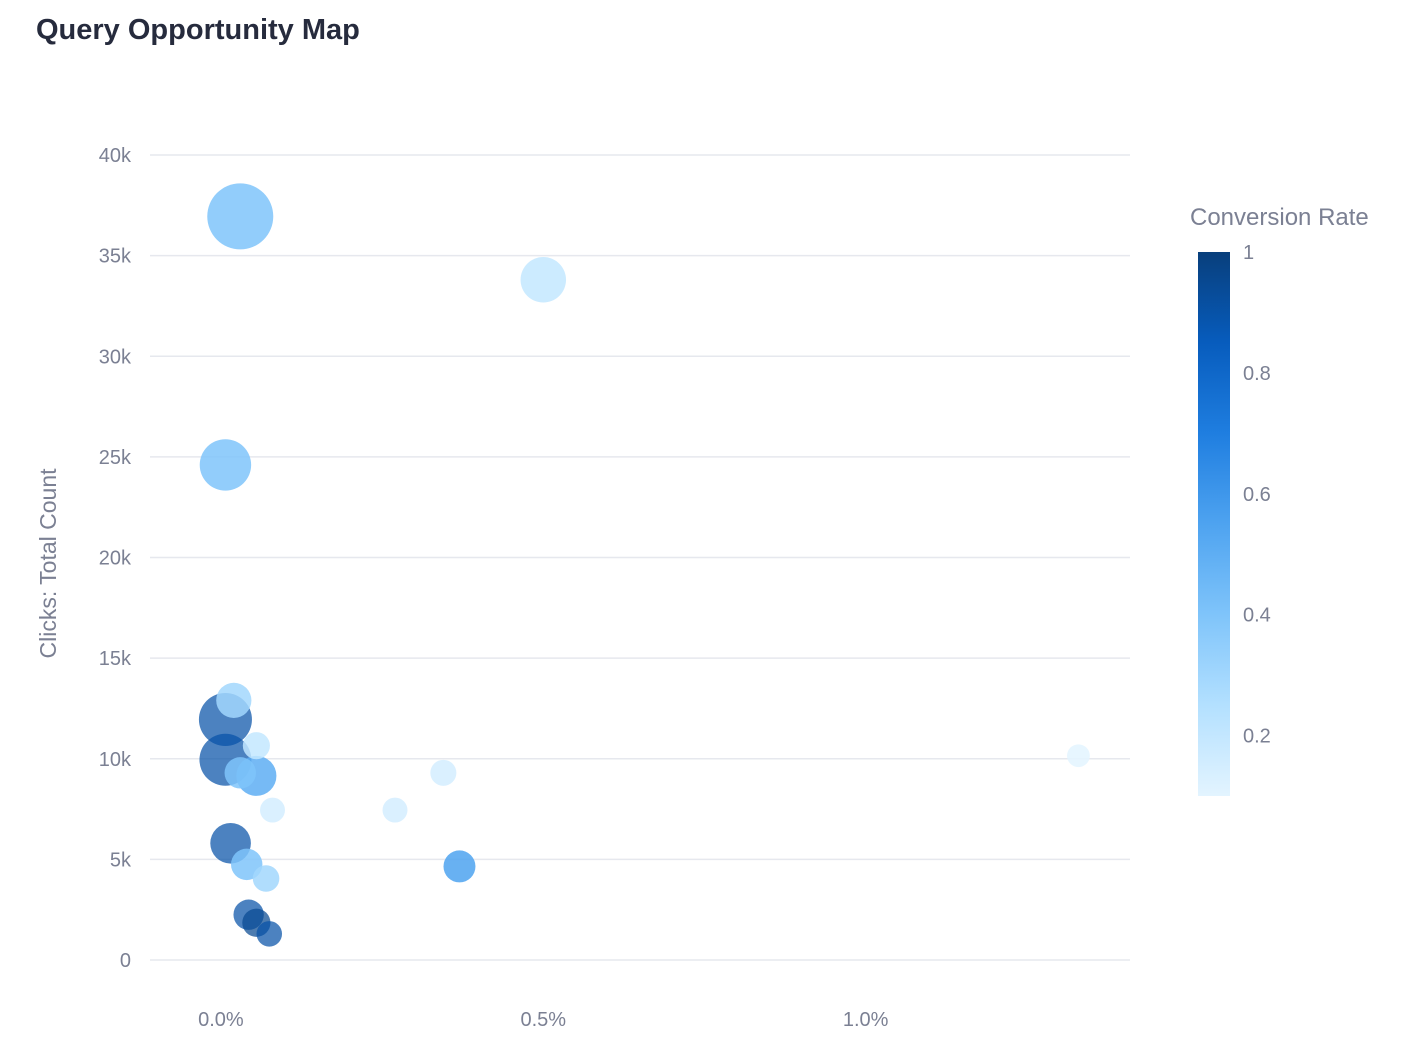 This screenshot has width=1402, height=1054. What do you see at coordinates (221, 1020) in the screenshot?
I see `x-tick-label: 0.0%` at bounding box center [221, 1020].